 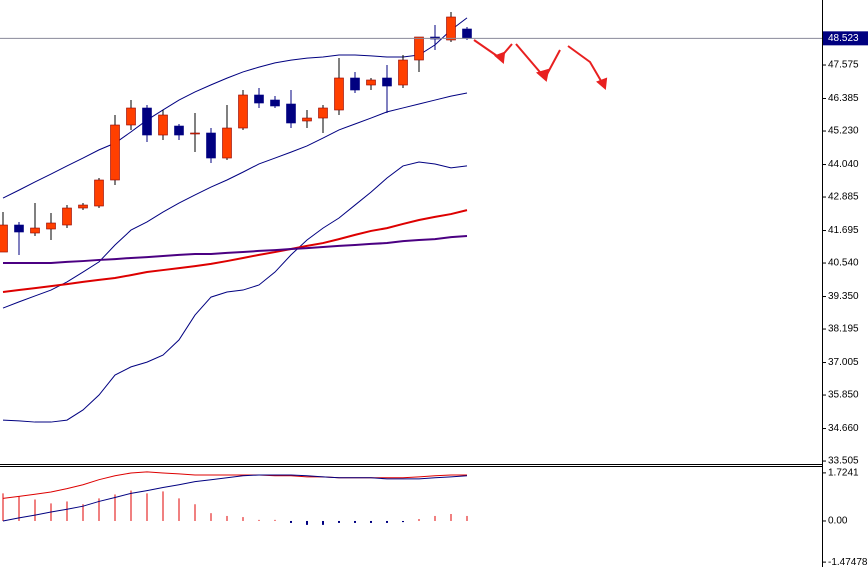 I want to click on y-tick-label: 1.7241, so click(x=843, y=473).